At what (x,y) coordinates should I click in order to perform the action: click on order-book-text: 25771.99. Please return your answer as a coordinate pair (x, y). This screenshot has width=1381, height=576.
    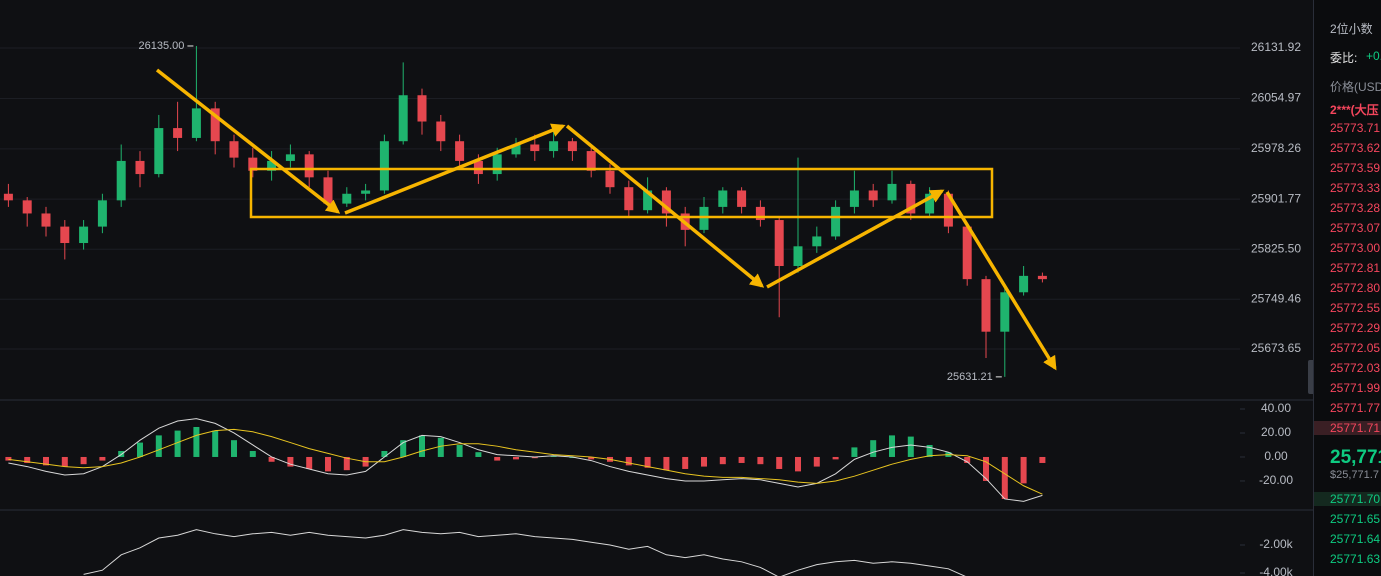
    Looking at the image, I should click on (1355, 388).